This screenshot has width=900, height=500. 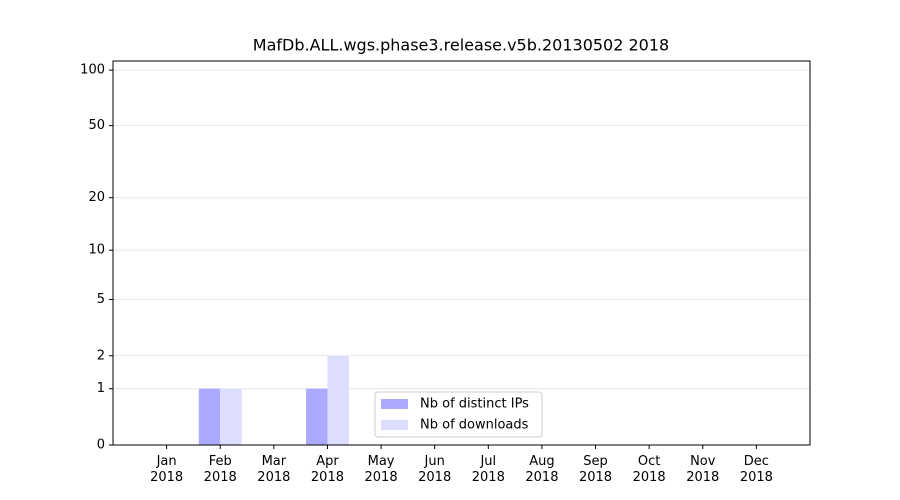 I want to click on y-tick-label: 2, so click(x=101, y=355).